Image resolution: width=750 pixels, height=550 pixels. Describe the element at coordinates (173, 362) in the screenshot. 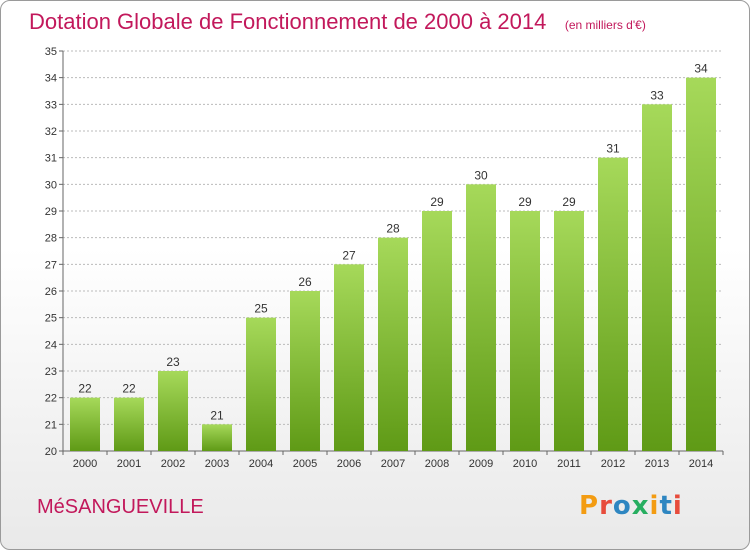

I see `data-label: 23` at that location.